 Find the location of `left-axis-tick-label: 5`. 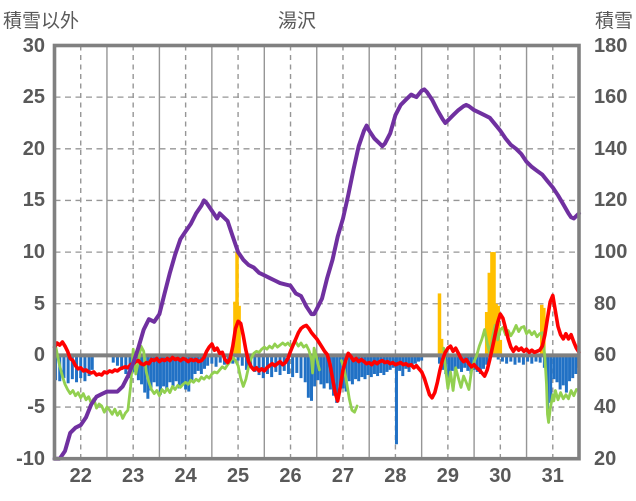

left-axis-tick-label: 5 is located at coordinates (39, 303).